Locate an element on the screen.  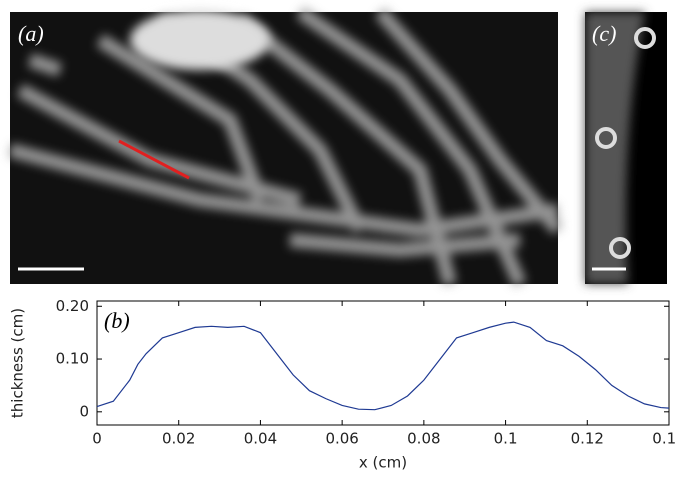
x-tick-label: 0.1 is located at coordinates (506, 439).